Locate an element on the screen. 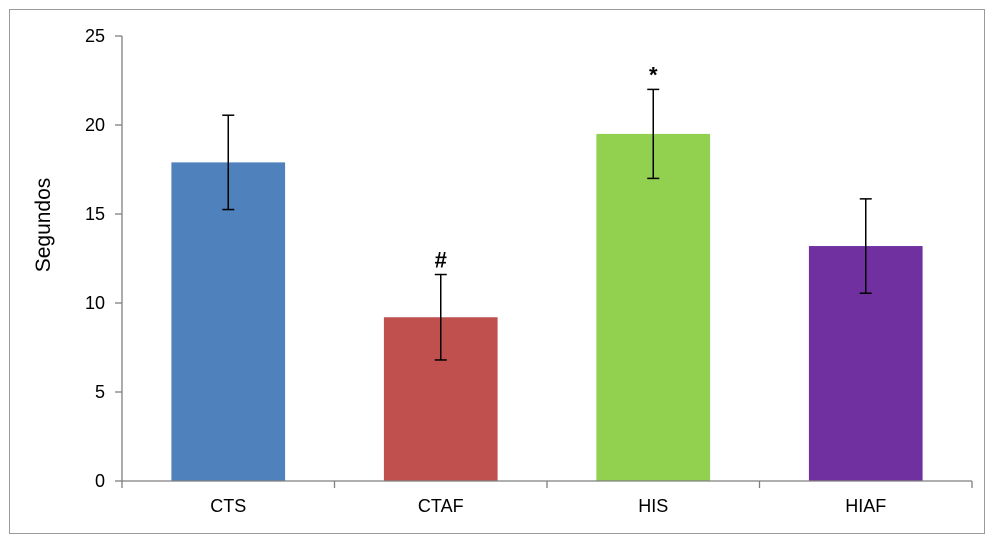 Image resolution: width=987 pixels, height=538 pixels. significance-marker-ctaf: # is located at coordinates (441, 260).